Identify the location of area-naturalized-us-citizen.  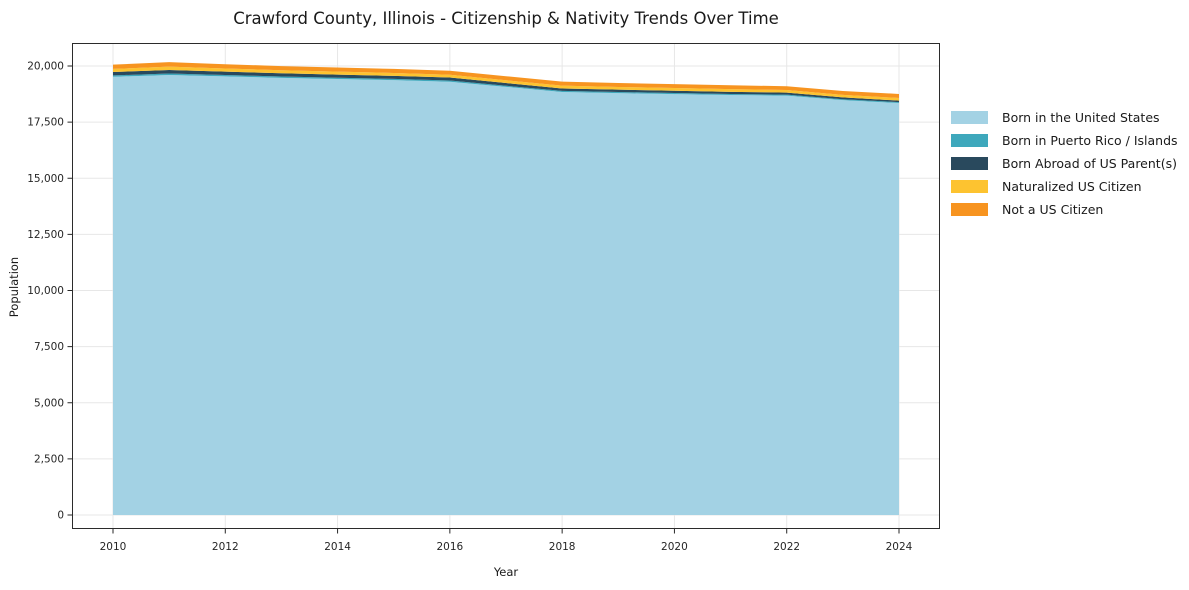
(506, 83).